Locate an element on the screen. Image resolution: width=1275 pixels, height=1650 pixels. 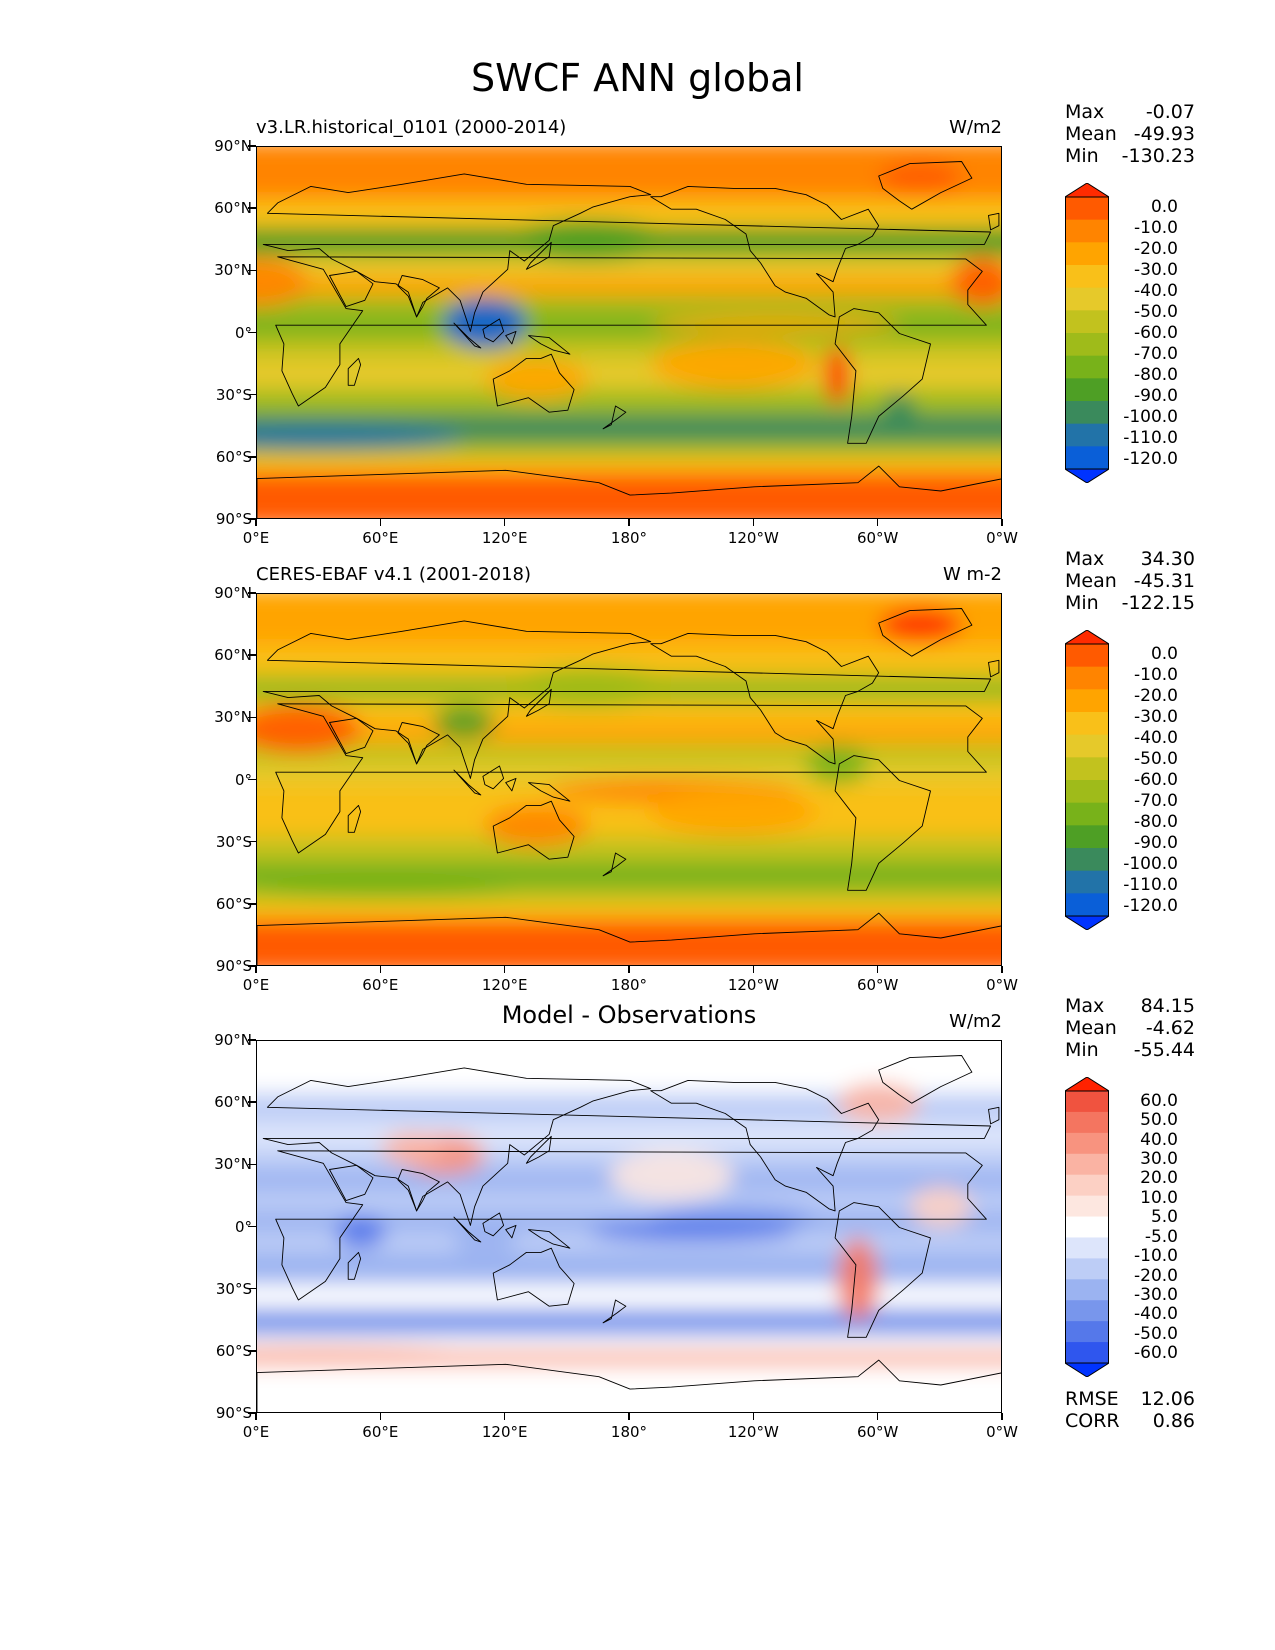
lat-tick-label: 60°N is located at coordinates (233, 655).